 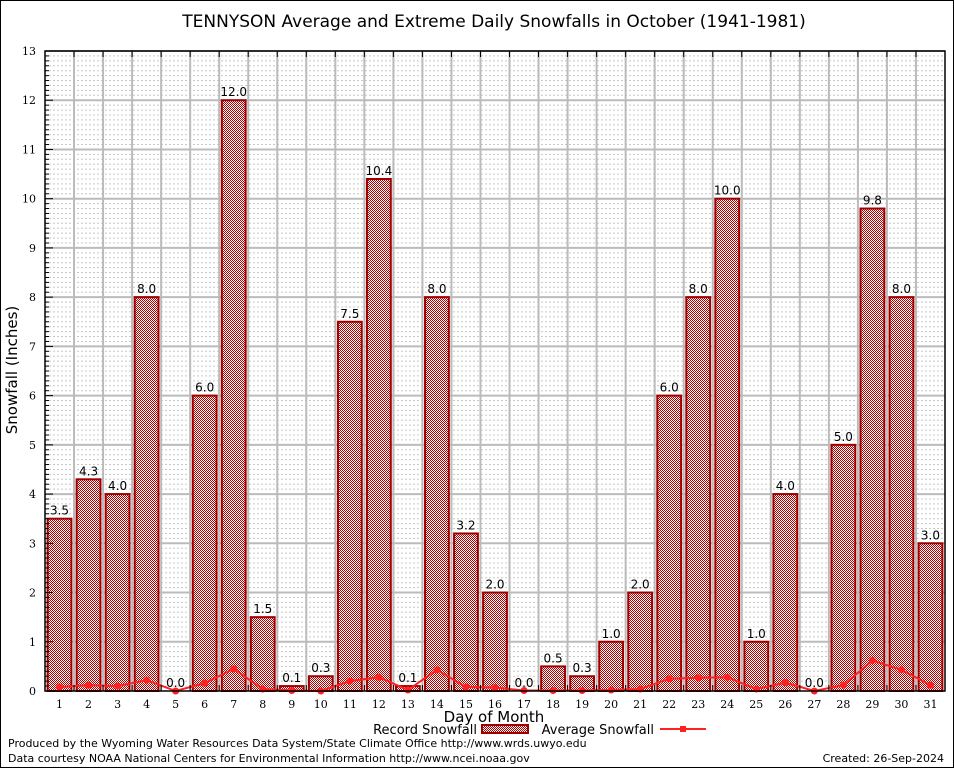 I want to click on x-tick-label: 14, so click(x=437, y=704).